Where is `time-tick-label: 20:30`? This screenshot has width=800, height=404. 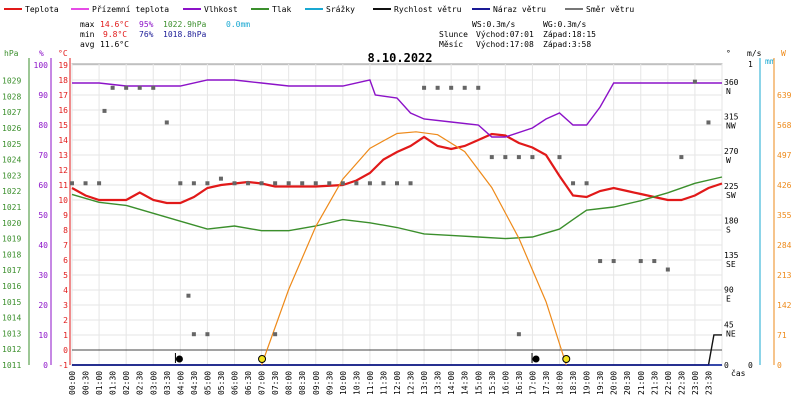 time-tick-label: 20:30 is located at coordinates (627, 383).